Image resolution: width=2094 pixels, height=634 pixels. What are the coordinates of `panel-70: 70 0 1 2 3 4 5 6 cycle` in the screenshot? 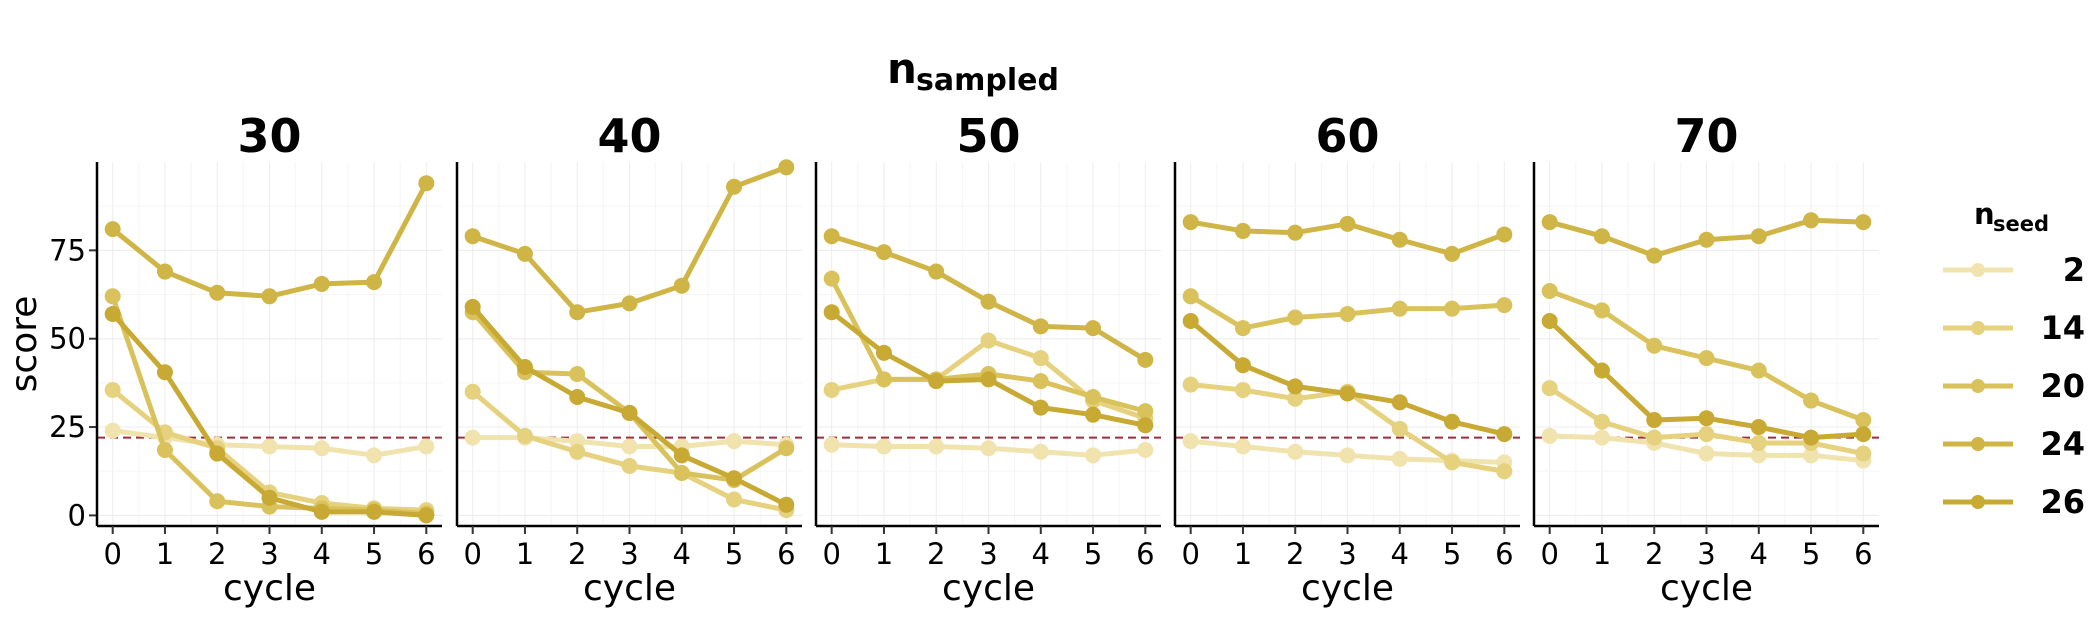 It's located at (1705, 359).